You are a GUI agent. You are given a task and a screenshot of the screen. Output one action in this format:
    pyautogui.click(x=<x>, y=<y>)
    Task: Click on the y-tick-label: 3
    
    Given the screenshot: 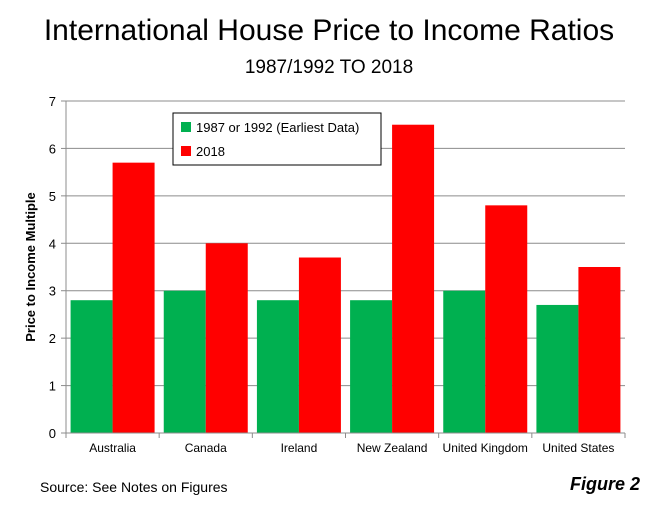 What is the action you would take?
    pyautogui.click(x=52, y=291)
    